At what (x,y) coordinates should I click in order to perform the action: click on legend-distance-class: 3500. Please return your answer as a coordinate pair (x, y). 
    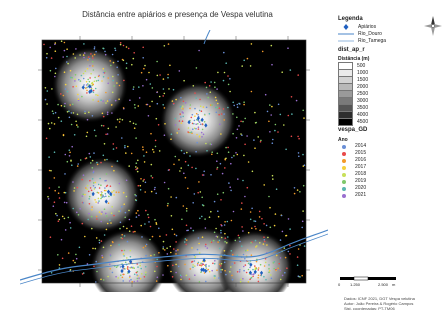
    Looking at the image, I should click on (392, 107).